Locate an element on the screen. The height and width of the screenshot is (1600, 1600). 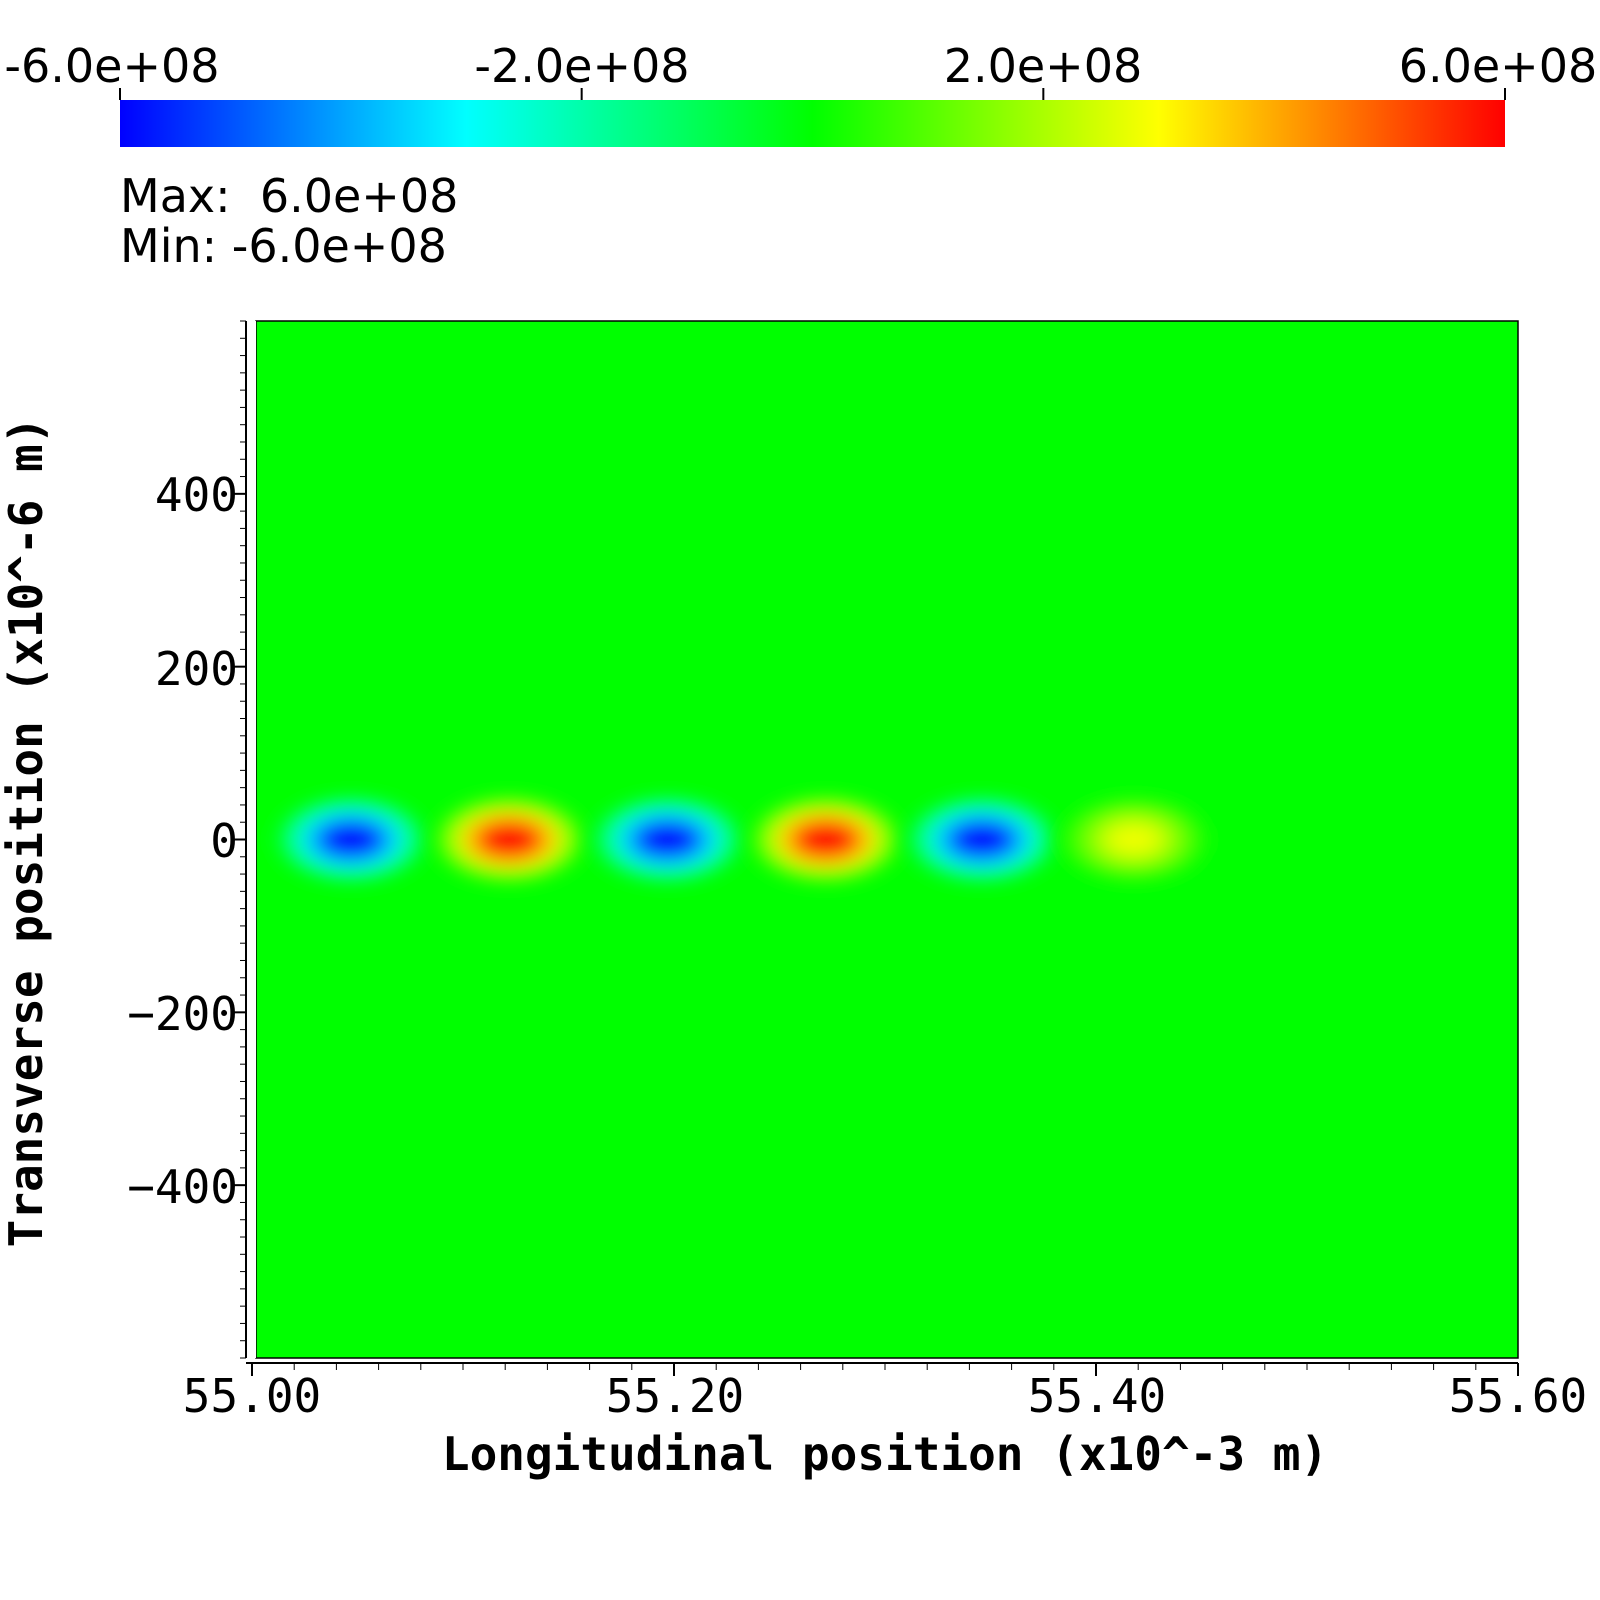
colorbar-gradient is located at coordinates (812, 123).